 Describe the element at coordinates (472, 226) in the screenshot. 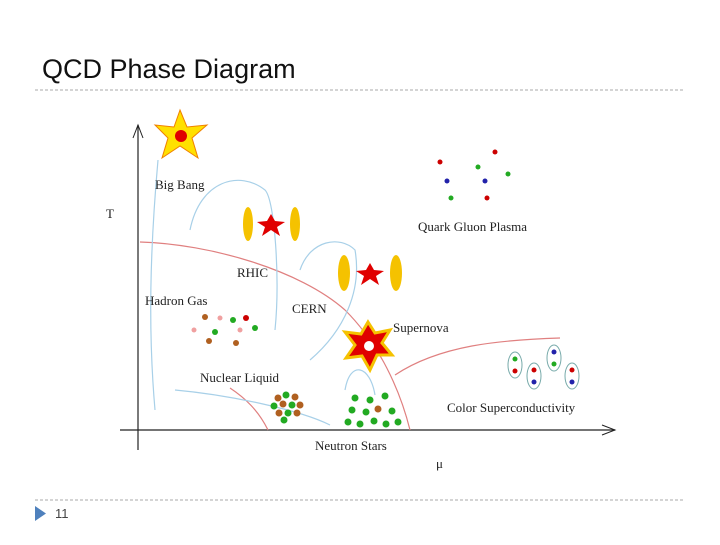

I see `region-label: Quark Gluon Plasma` at that location.